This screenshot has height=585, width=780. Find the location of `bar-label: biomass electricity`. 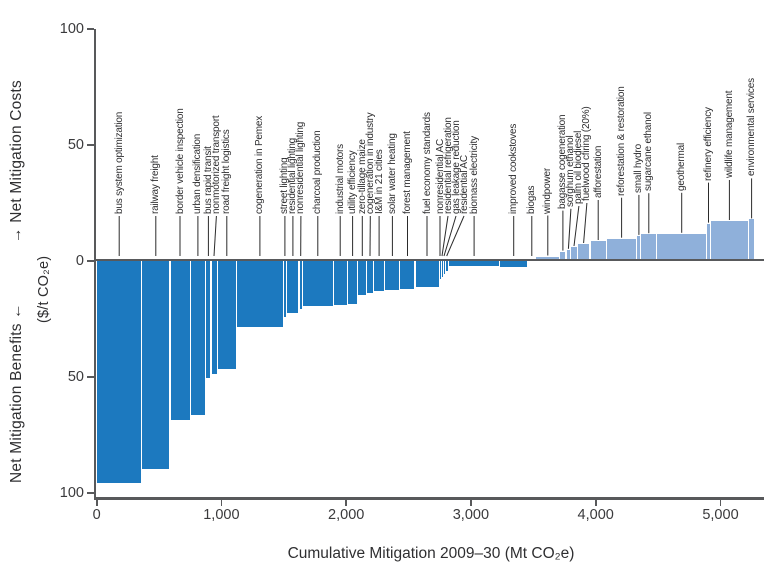

bar-label: biomass electricity is located at coordinates (474, 175).